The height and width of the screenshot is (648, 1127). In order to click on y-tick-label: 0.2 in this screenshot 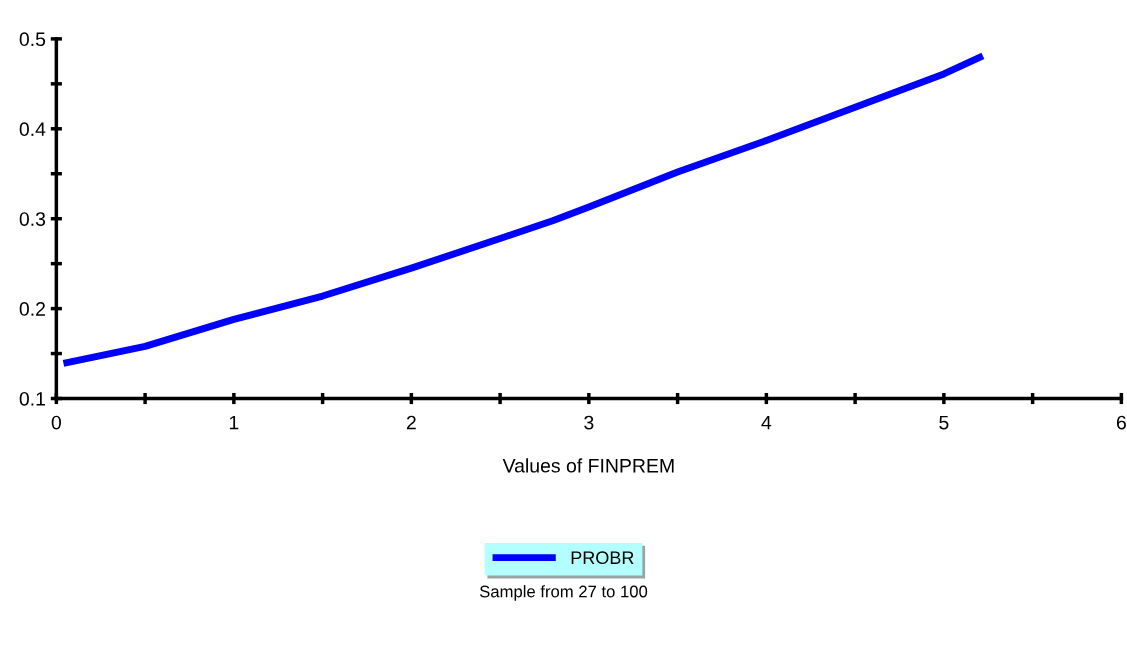, I will do `click(32, 309)`.